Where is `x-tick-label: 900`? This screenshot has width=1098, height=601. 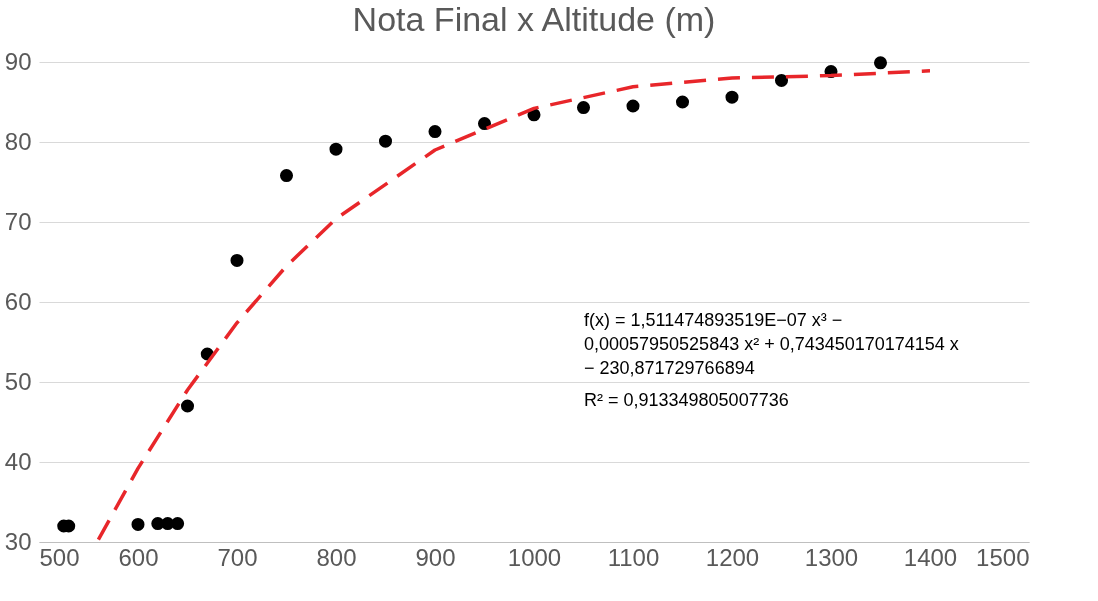 x-tick-label: 900 is located at coordinates (435, 557).